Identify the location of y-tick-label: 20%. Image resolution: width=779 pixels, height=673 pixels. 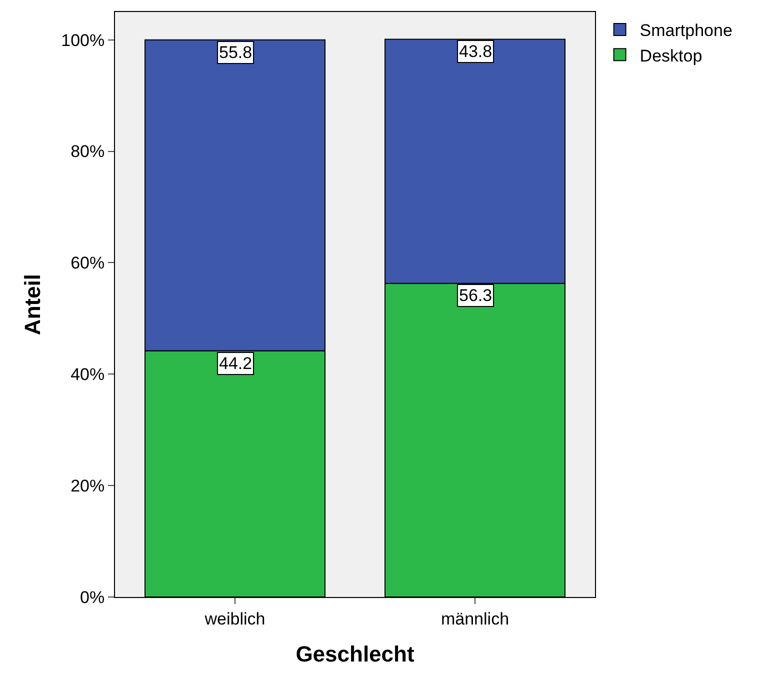
(87, 486).